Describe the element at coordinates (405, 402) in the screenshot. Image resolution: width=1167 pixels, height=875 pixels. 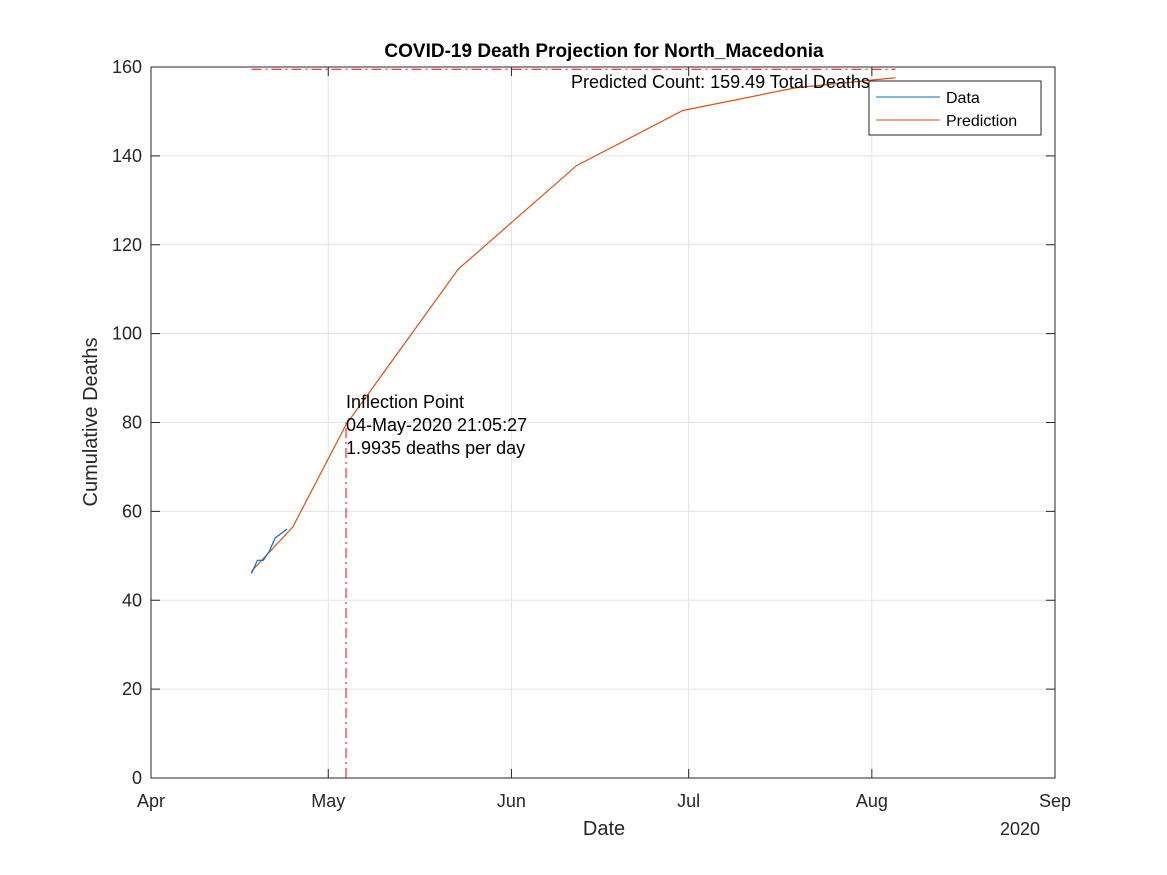
I see `inflection-annotation-line: Inflection Point` at that location.